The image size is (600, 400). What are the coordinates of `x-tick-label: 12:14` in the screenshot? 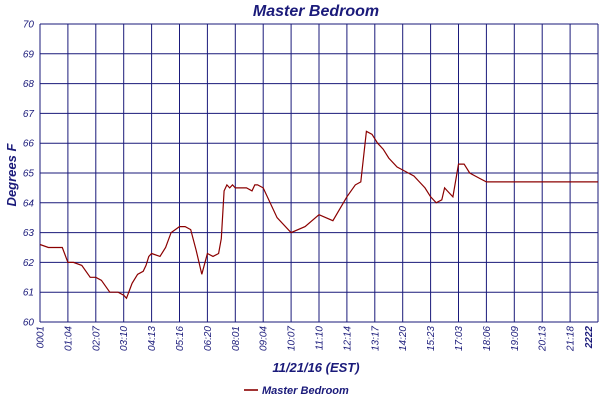 It's located at (347, 338).